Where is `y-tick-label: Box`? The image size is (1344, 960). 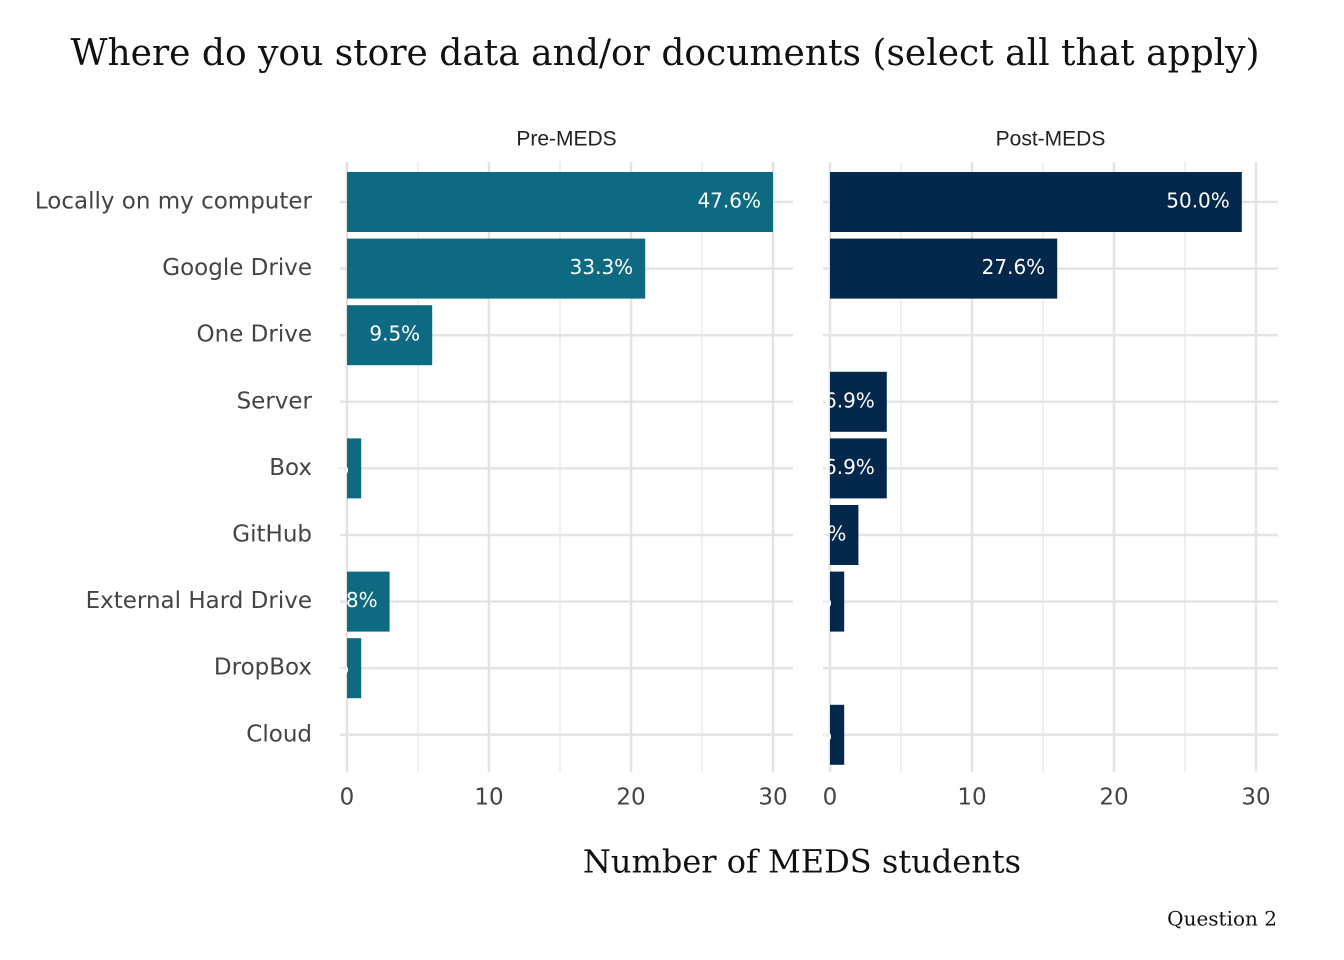 y-tick-label: Box is located at coordinates (290, 468).